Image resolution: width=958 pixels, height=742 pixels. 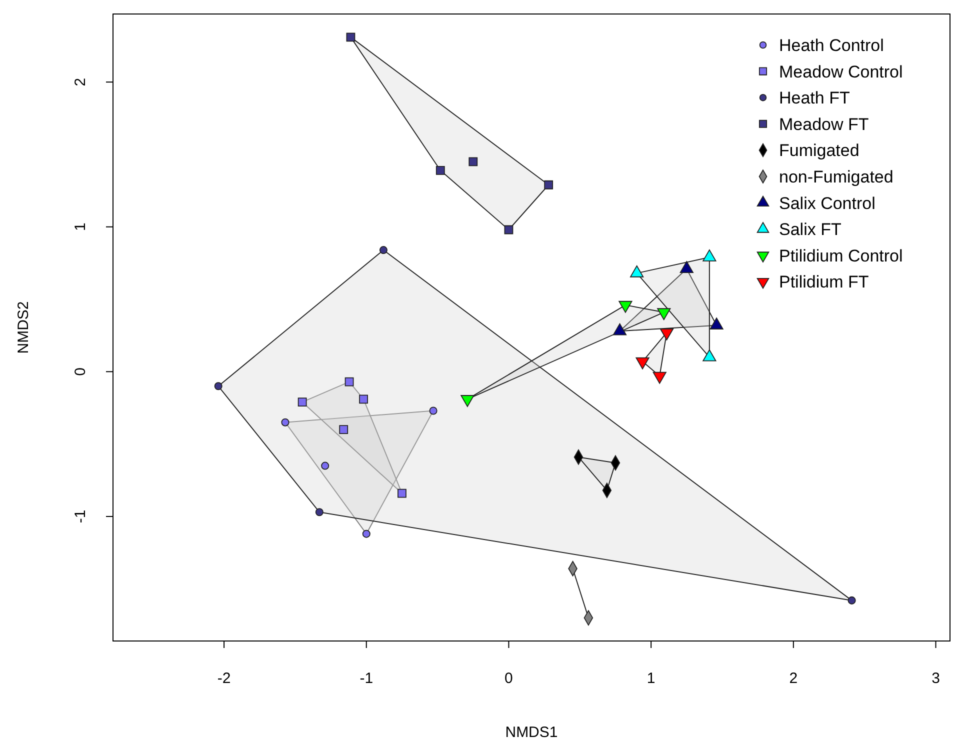 What do you see at coordinates (836, 177) in the screenshot?
I see `legend-label: non-Fumigated` at bounding box center [836, 177].